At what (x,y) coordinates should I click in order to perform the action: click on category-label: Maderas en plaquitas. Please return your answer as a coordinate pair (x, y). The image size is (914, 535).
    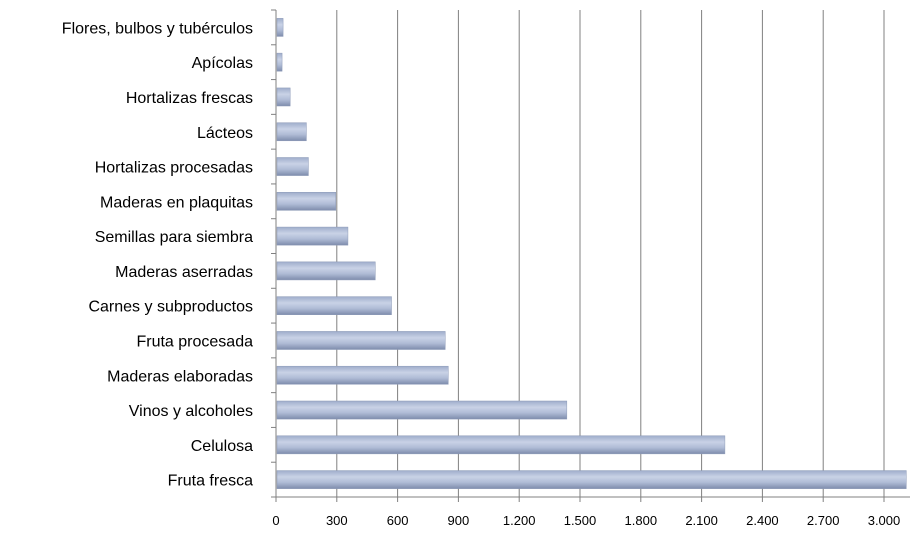
    Looking at the image, I should click on (176, 202).